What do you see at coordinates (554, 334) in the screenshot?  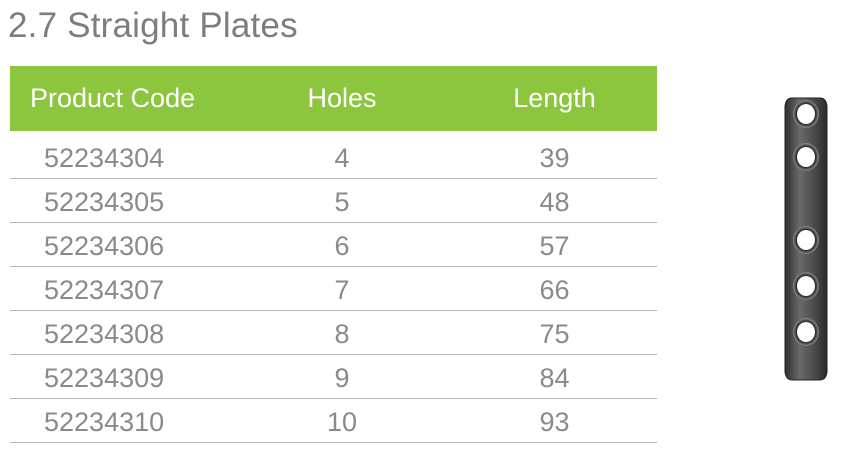 I see `cell-length: 75` at bounding box center [554, 334].